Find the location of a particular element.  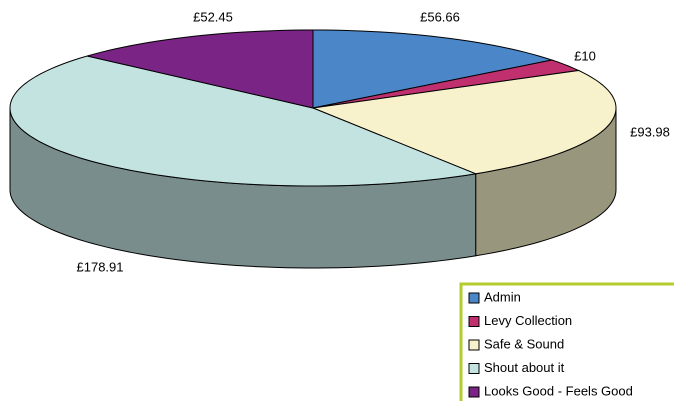

data-label: £10 is located at coordinates (585, 55).